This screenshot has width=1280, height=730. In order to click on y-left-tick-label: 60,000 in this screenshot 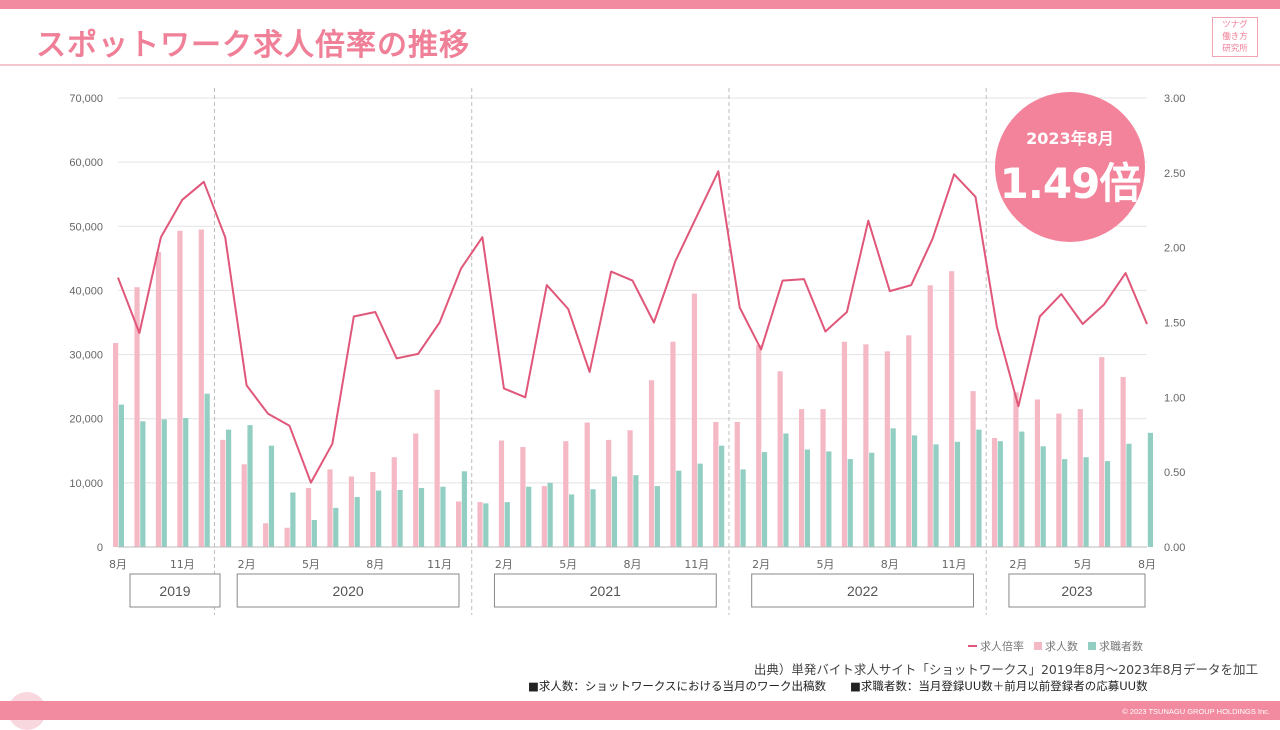, I will do `click(86, 163)`.